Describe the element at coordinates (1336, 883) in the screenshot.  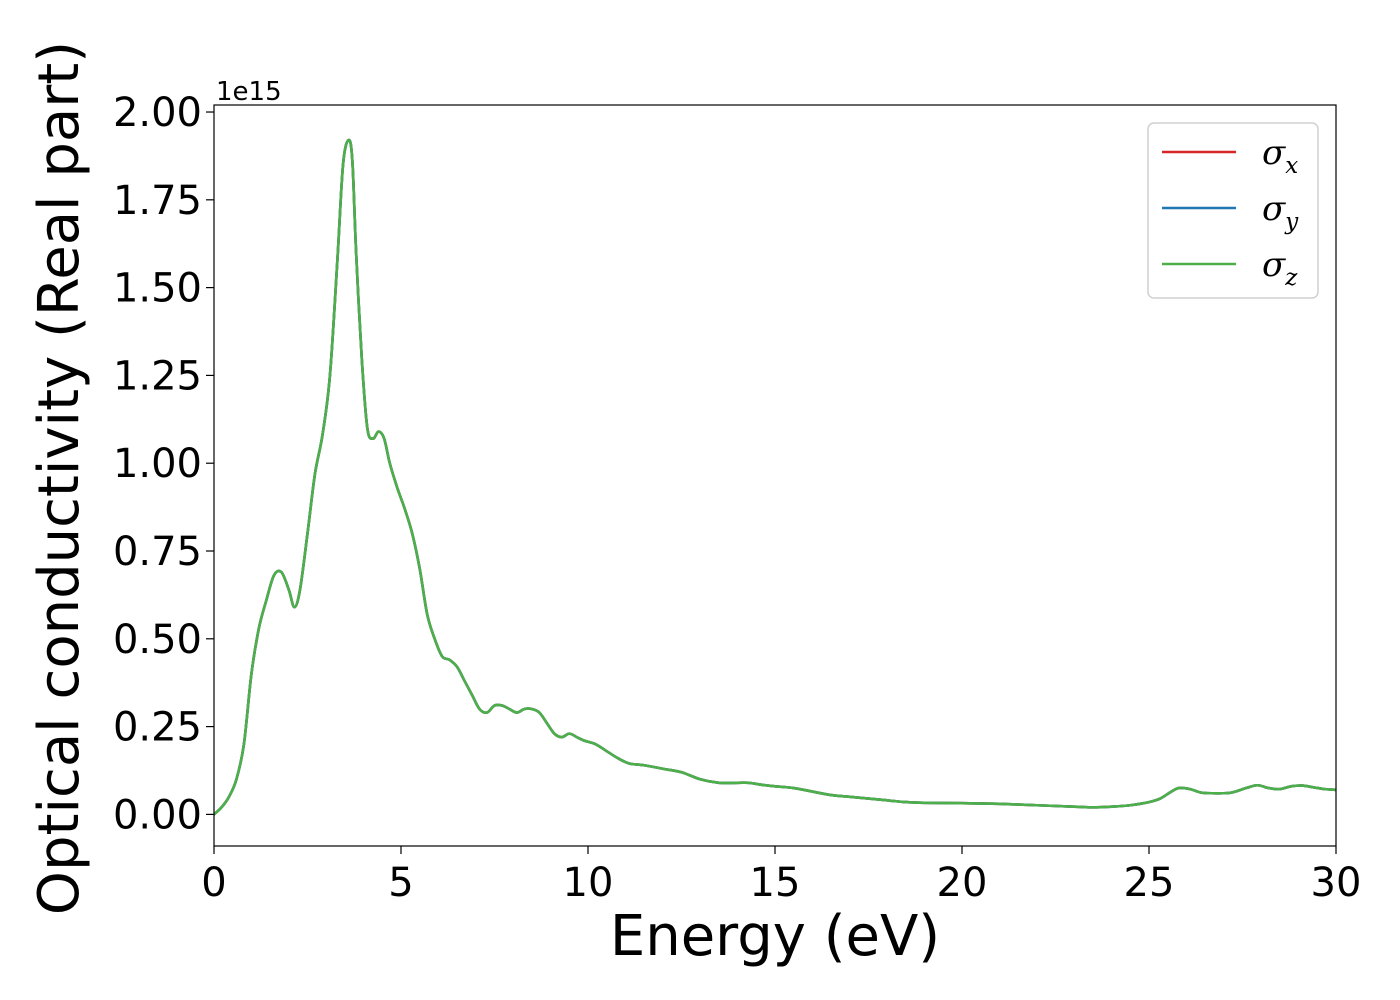
I see `x-tick-label: 30` at that location.